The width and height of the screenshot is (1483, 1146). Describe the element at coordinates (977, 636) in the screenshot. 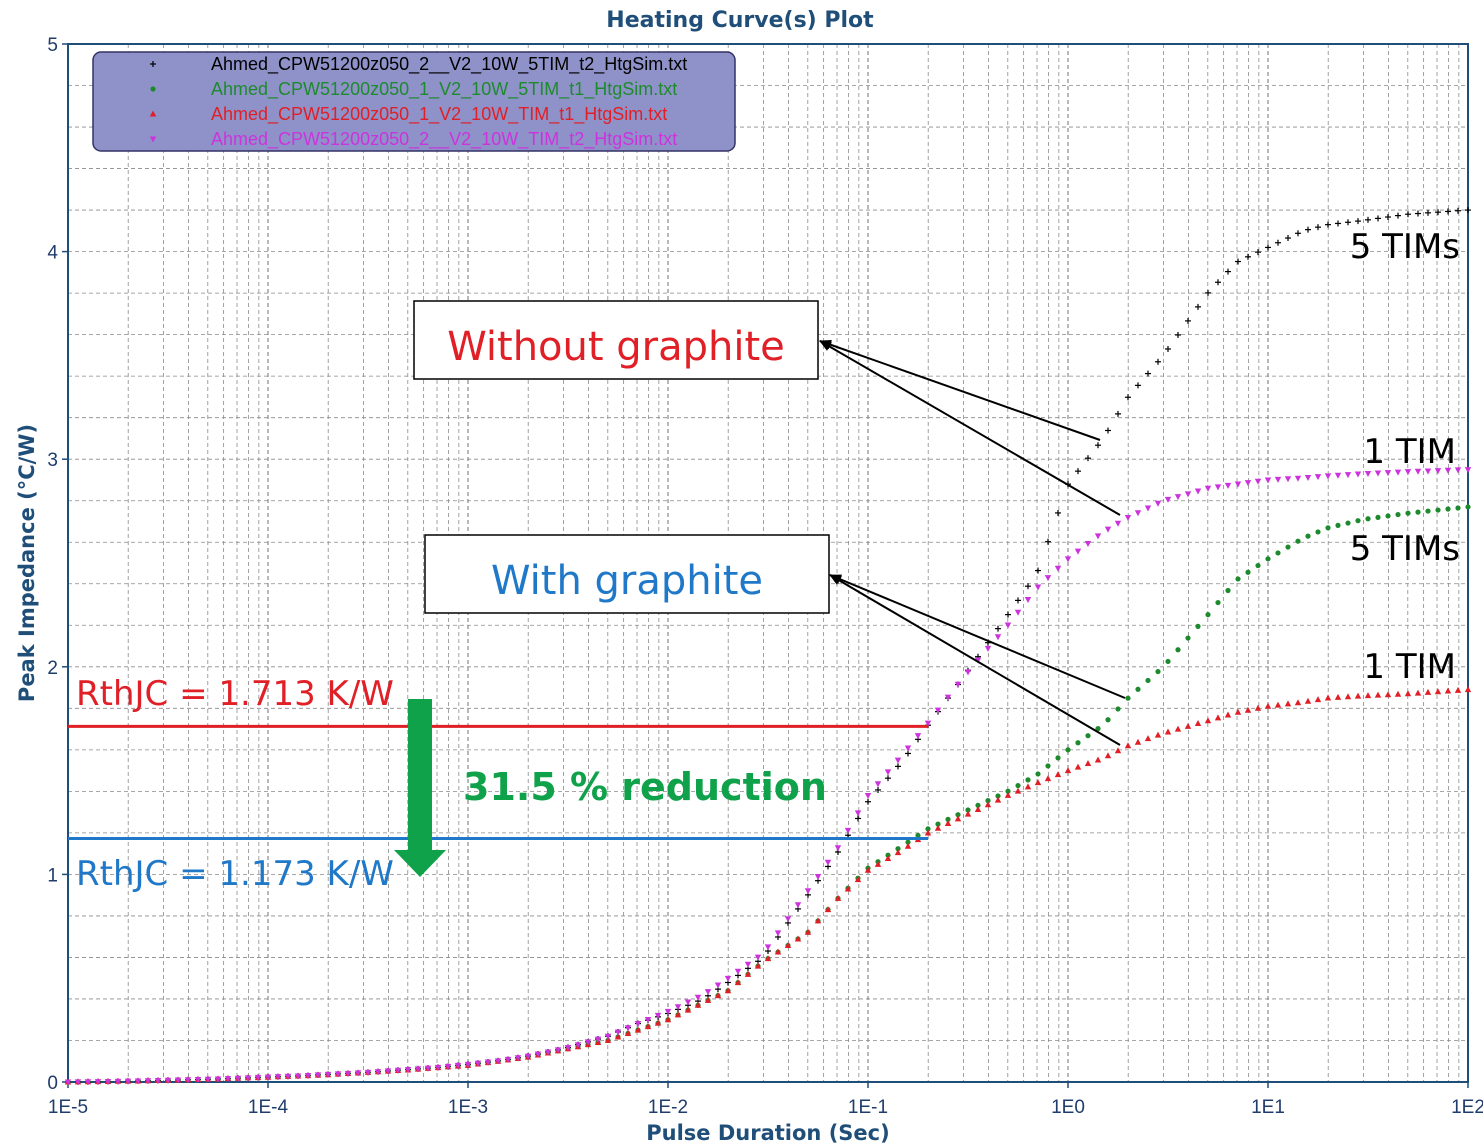

I see `arrow-with-graphite-5tim` at that location.